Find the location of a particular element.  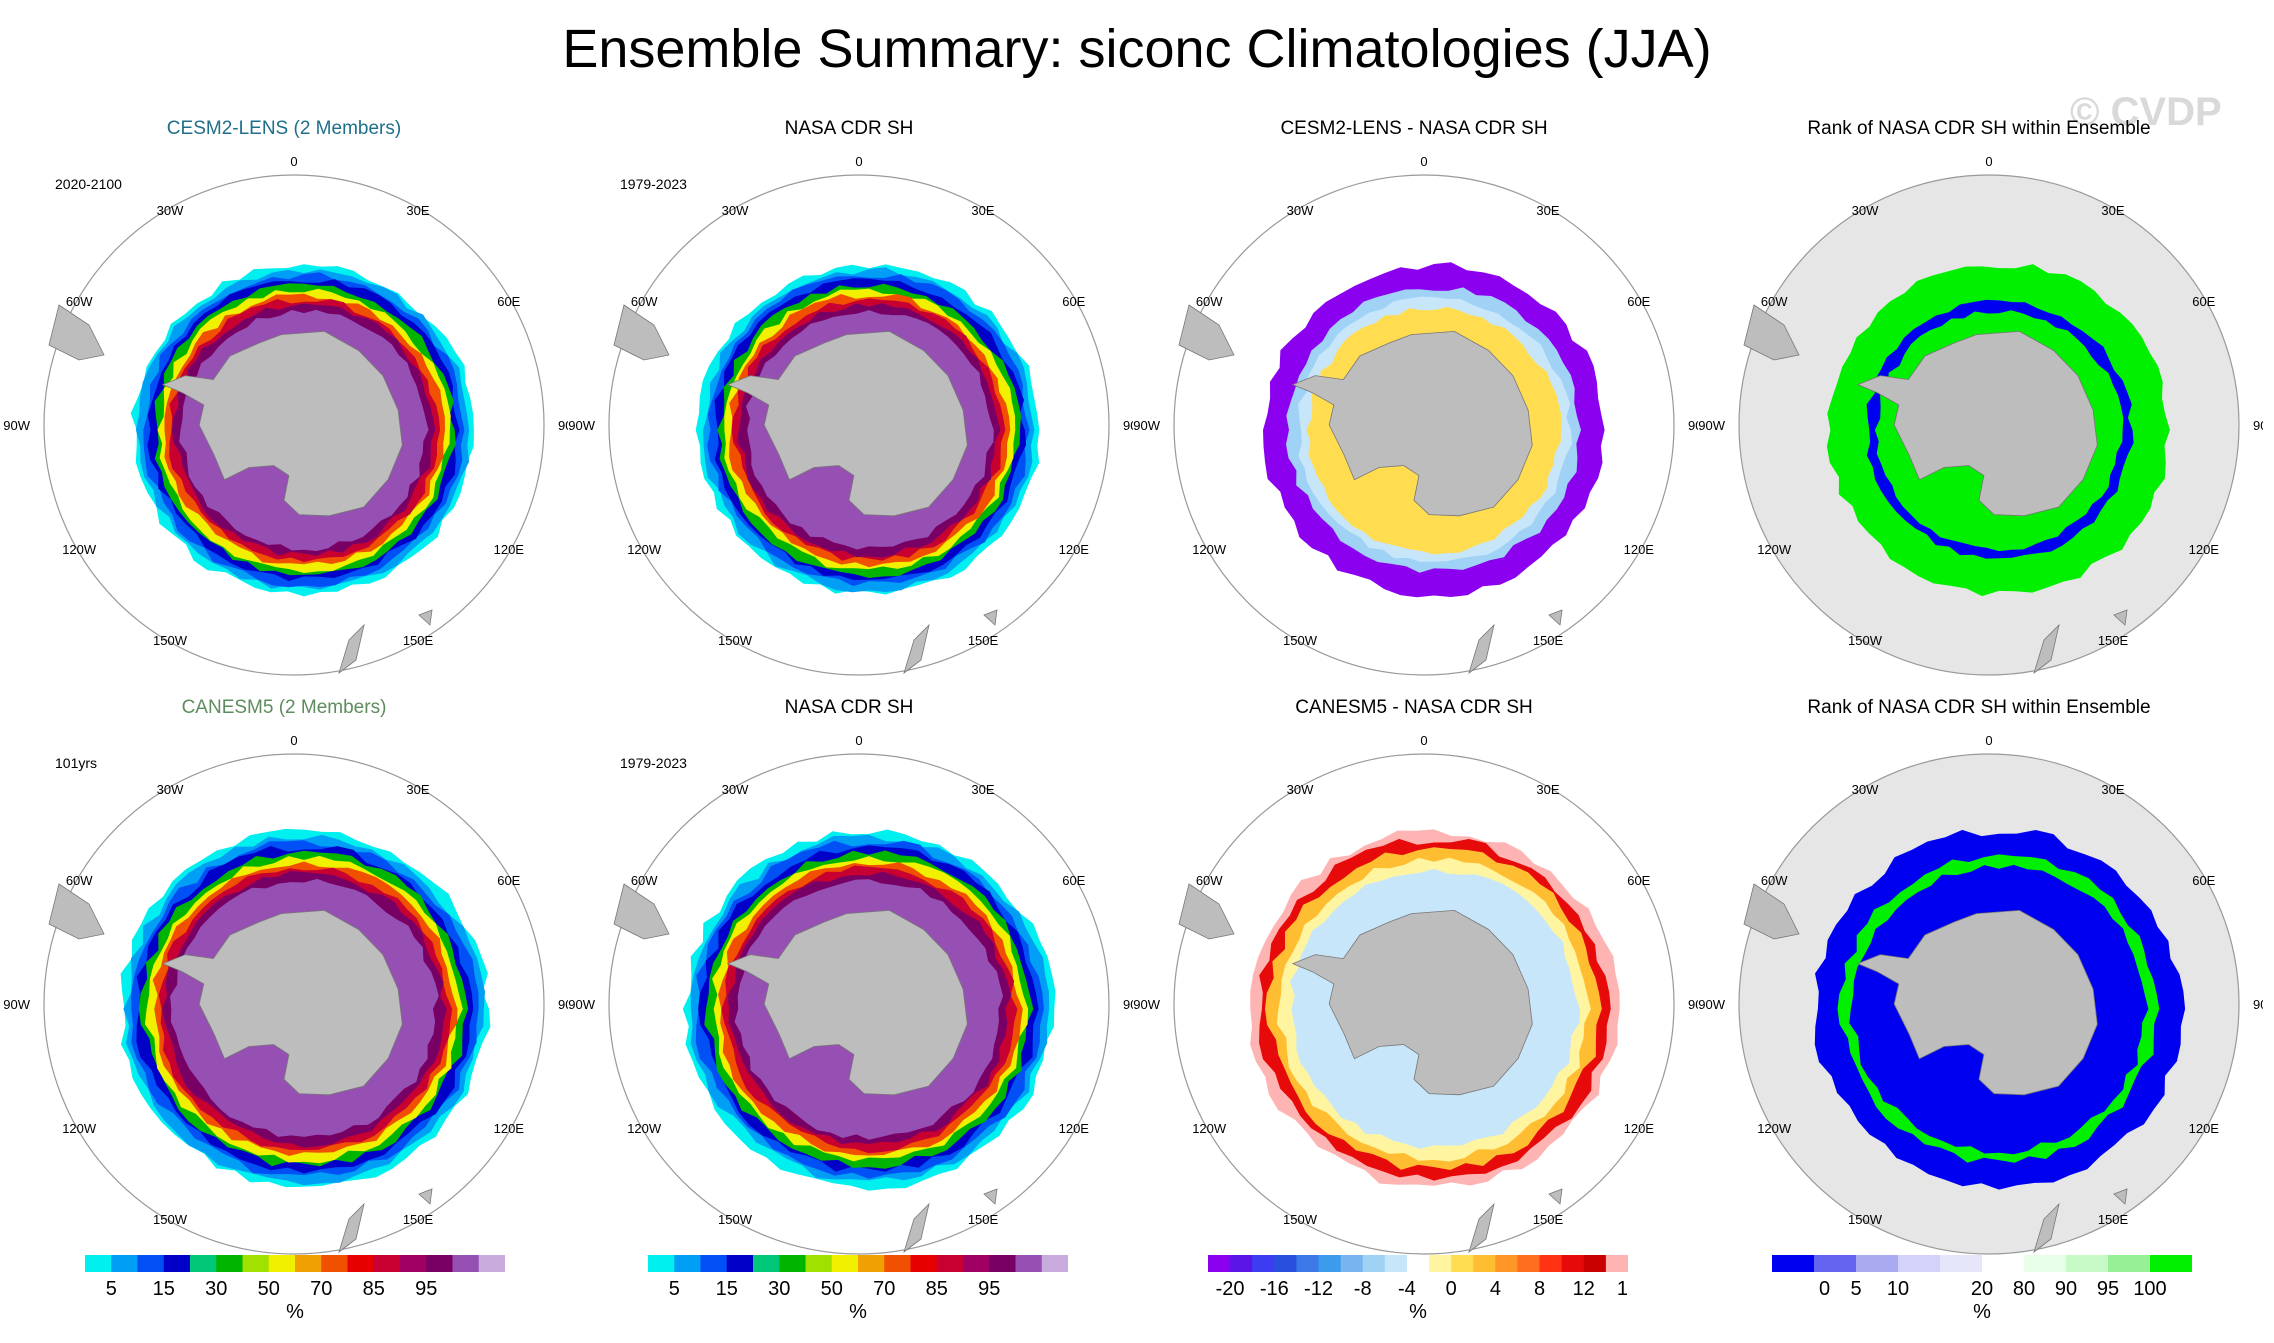

colorbar-tick-label: 70 is located at coordinates (884, 1289).